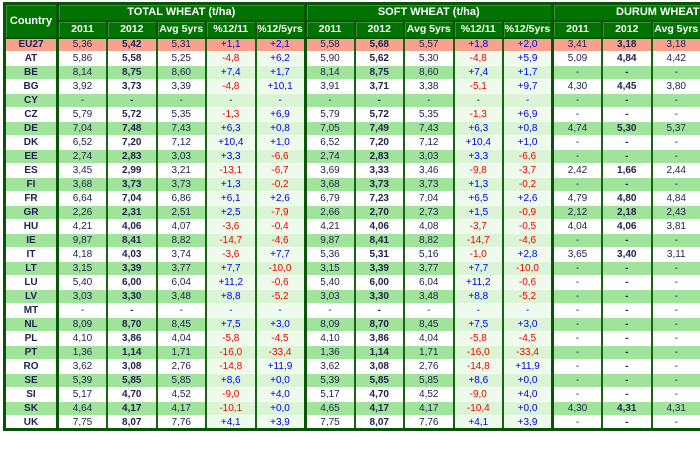 The image size is (700, 471). Describe the element at coordinates (478, 212) in the screenshot. I see `cell-gr-soft-3: +1,5` at that location.